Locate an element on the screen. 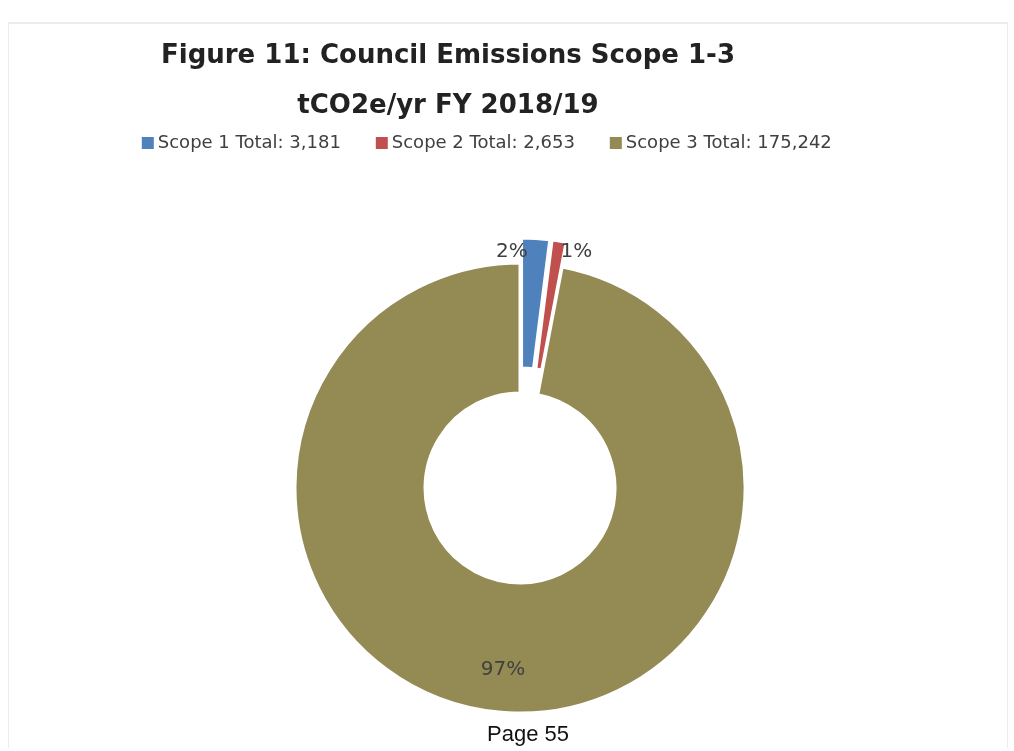 The width and height of the screenshot is (1014, 751). legend-label: Scope 3 Total: 175,242 is located at coordinates (728, 141).